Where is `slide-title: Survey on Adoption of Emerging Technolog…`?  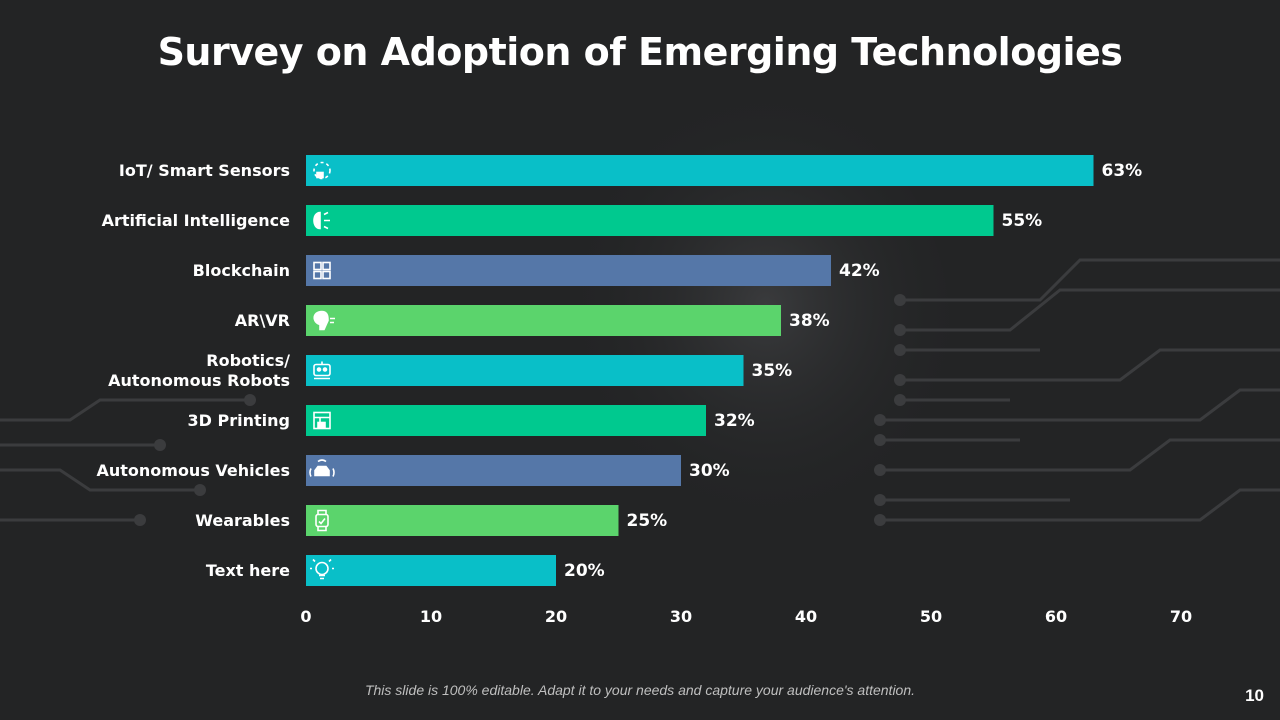
slide-title: Survey on Adoption of Emerging Technolog… is located at coordinates (640, 52).